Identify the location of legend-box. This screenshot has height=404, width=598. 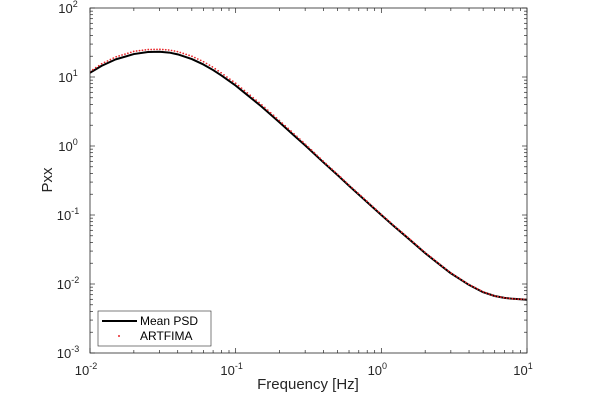
(154, 328).